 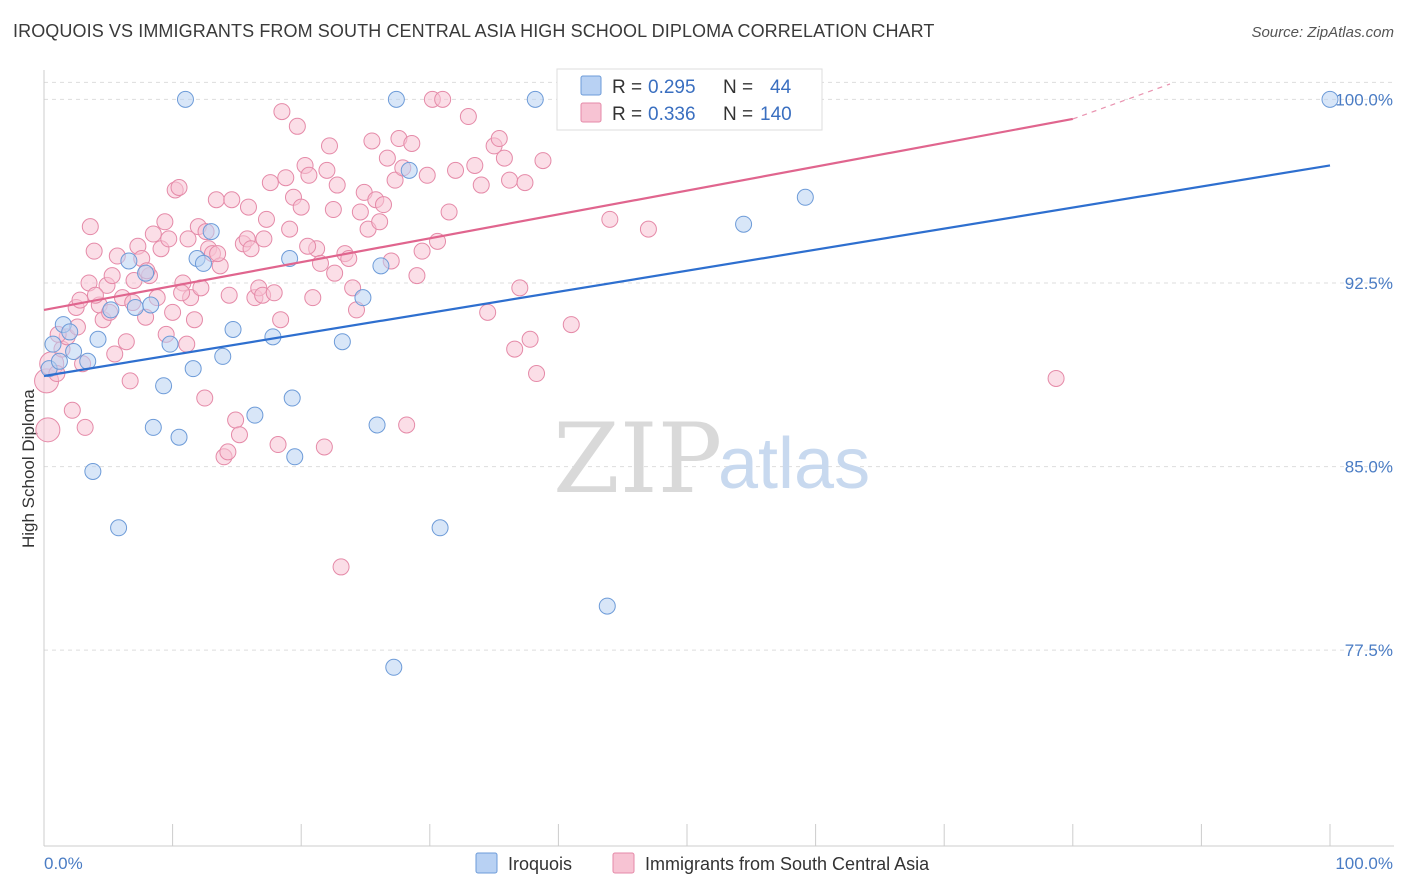 What do you see at coordinates (627, 87) in the screenshot?
I see `legend-r-label-iroquois: R =` at bounding box center [627, 87].